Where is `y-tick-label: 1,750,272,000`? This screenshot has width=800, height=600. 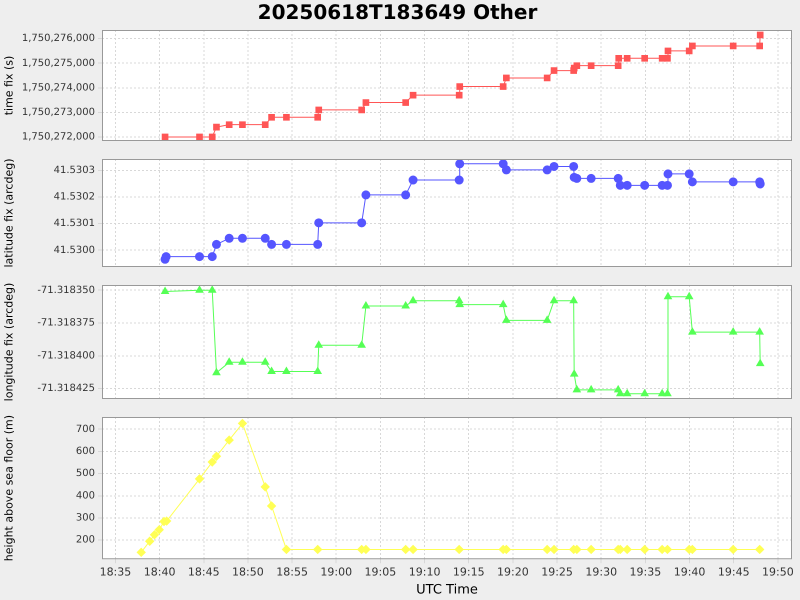 y-tick-label: 1,750,272,000 is located at coordinates (58, 137).